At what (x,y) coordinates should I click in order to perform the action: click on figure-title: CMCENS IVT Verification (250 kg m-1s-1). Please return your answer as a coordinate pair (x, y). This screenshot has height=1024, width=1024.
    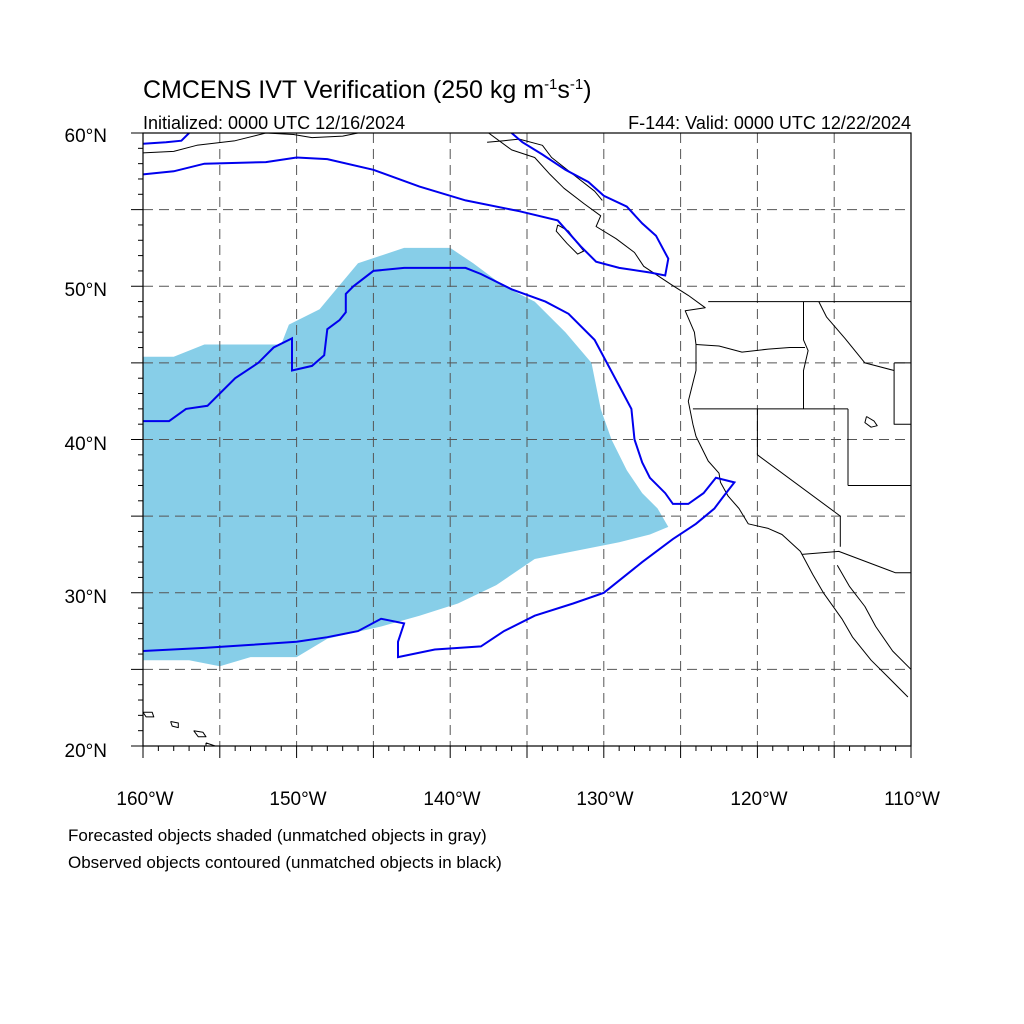
    Looking at the image, I should click on (367, 90).